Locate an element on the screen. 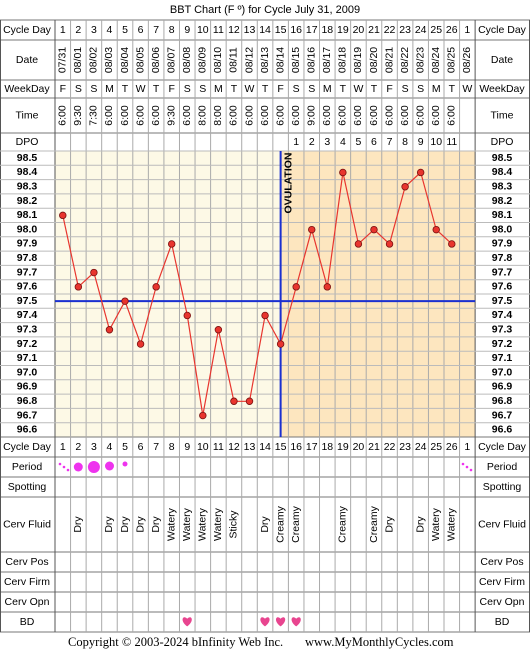  bd-hearts is located at coordinates (241, 622).